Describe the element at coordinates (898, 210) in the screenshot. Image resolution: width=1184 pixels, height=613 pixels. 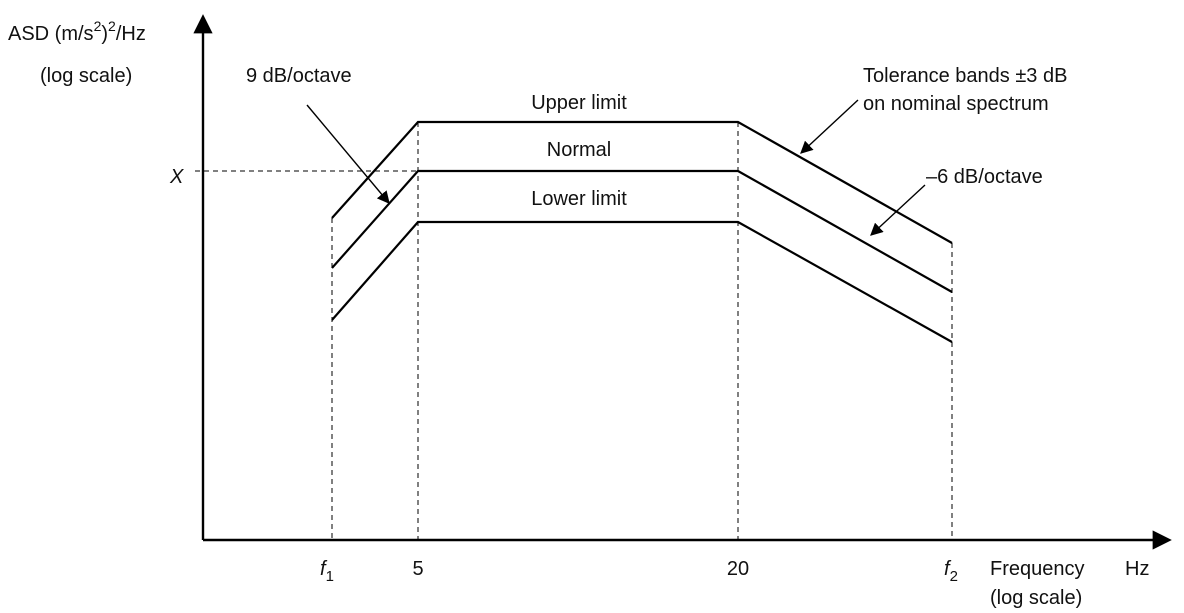
I see `falling-slope-pointer` at that location.